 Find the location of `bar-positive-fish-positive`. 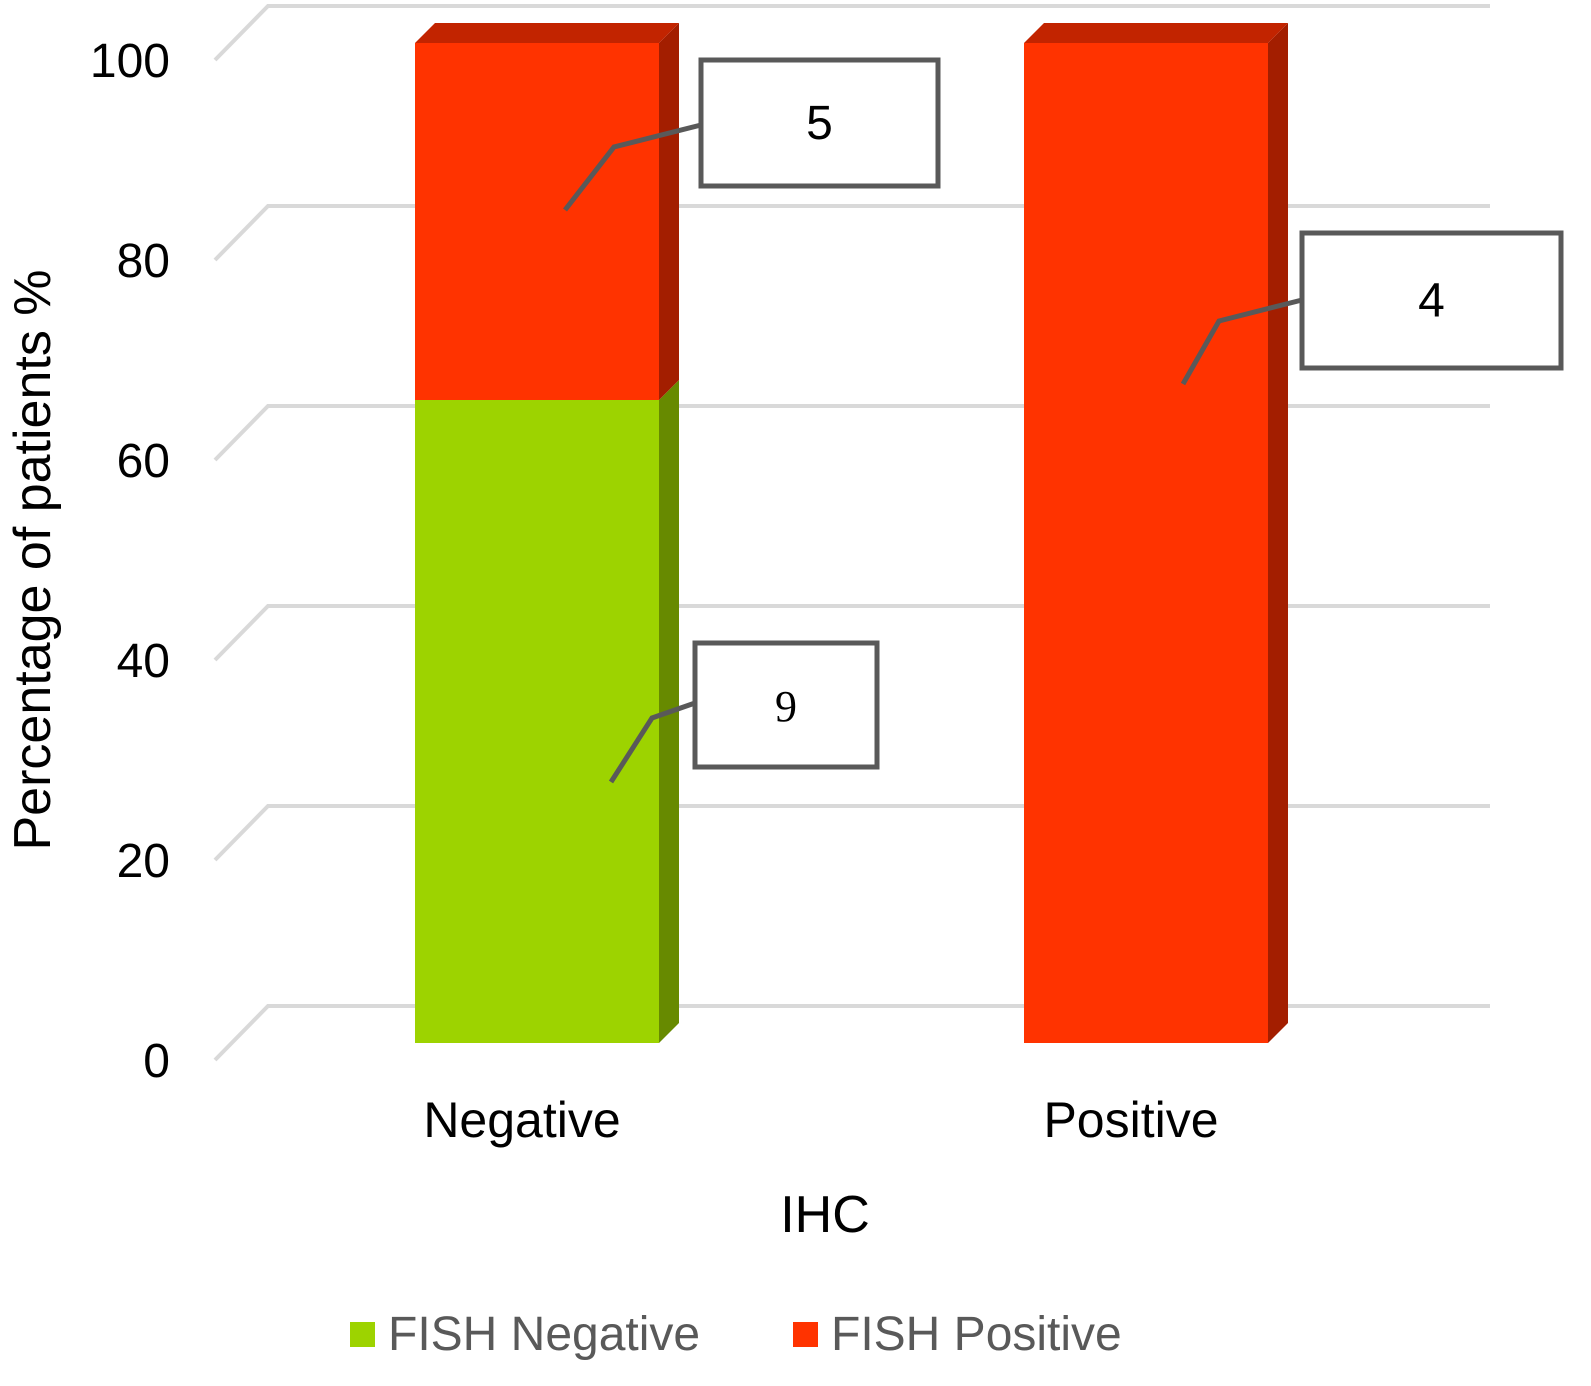

bar-positive-fish-positive is located at coordinates (1156, 533).